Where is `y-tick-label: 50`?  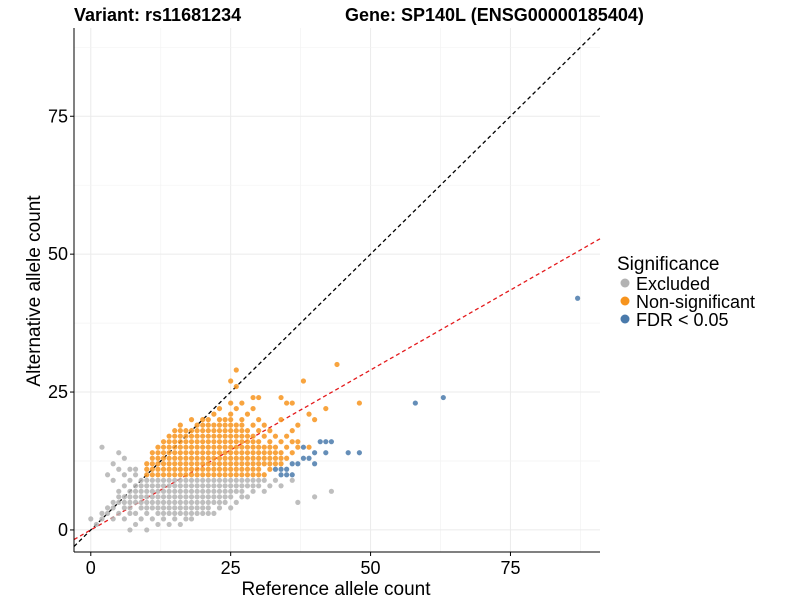
y-tick-label: 50 is located at coordinates (58, 254).